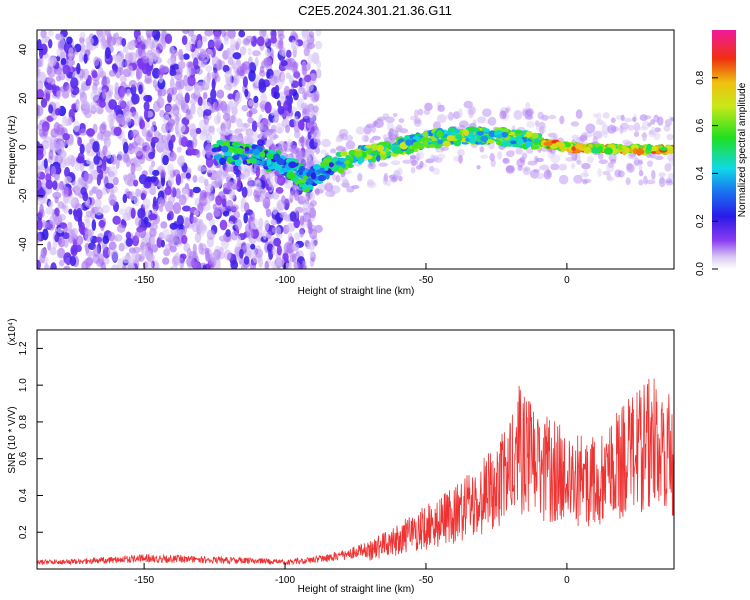 The image size is (750, 600). What do you see at coordinates (12, 150) in the screenshot?
I see `spectrogram-y-axis-label: Frequency (Hz)` at bounding box center [12, 150].